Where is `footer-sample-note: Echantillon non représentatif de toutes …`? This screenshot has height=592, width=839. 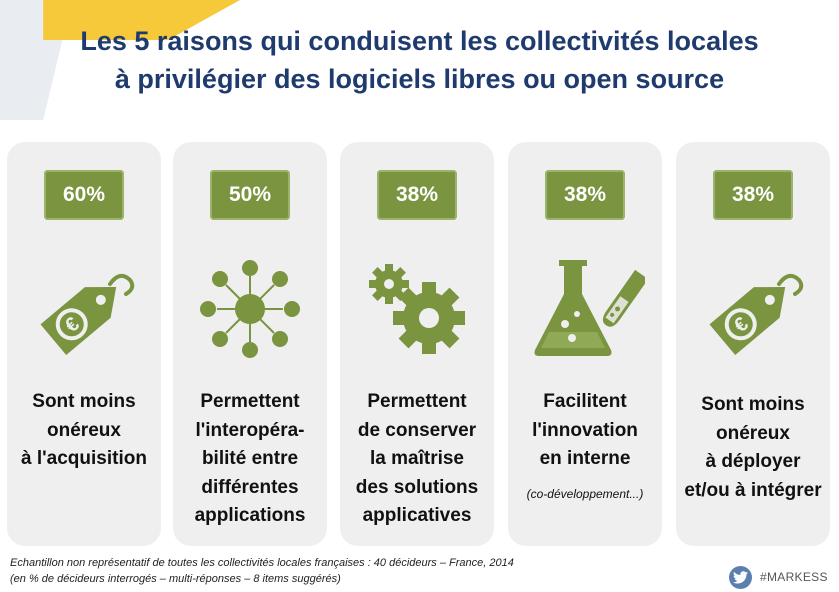
footer-sample-note: Echantillon non représentatif de toutes … is located at coordinates (262, 563).